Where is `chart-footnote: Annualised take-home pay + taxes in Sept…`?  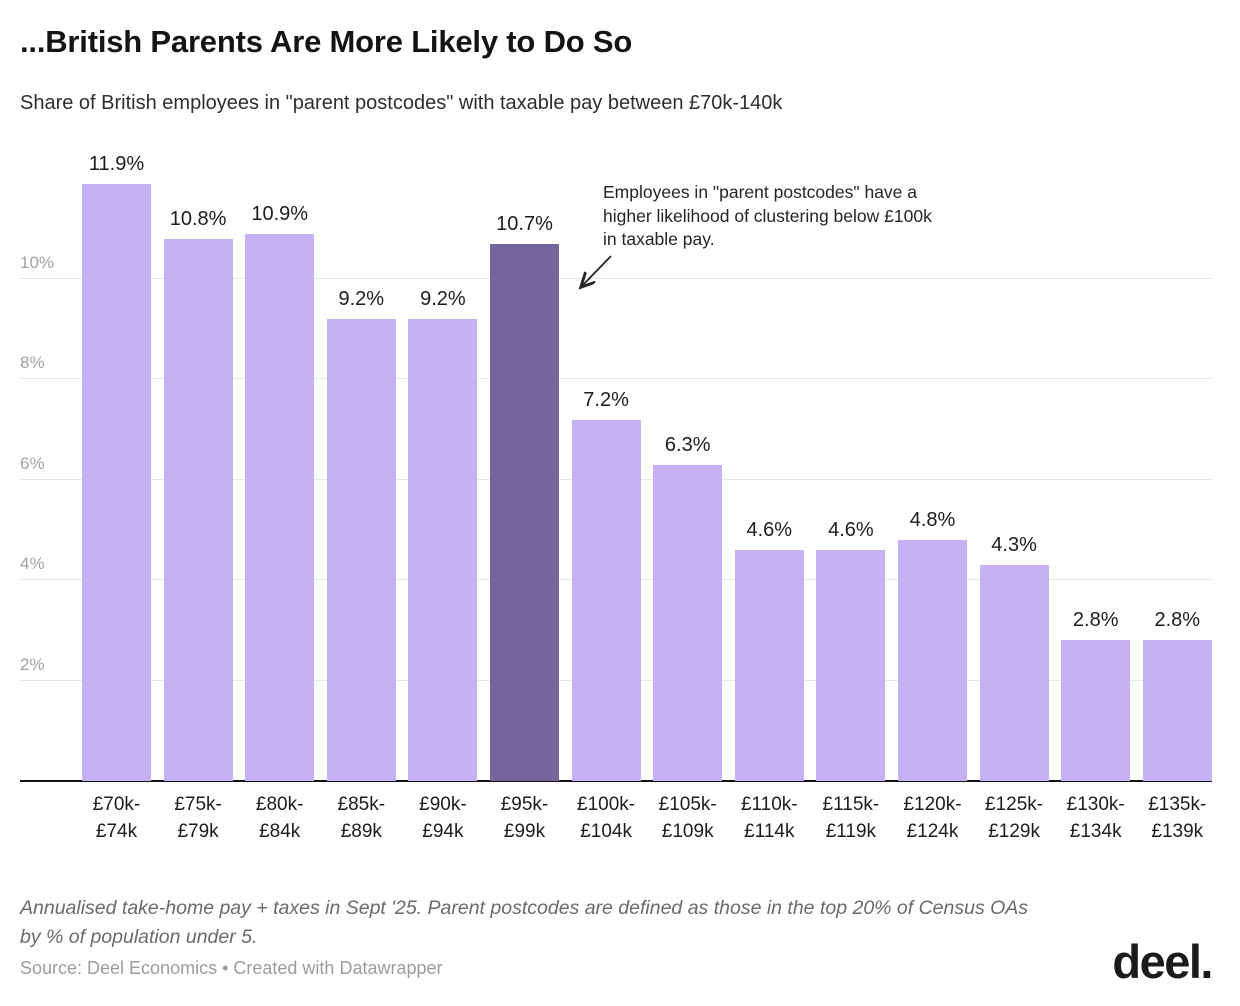 chart-footnote: Annualised take-home pay + taxes in Sept… is located at coordinates (524, 923).